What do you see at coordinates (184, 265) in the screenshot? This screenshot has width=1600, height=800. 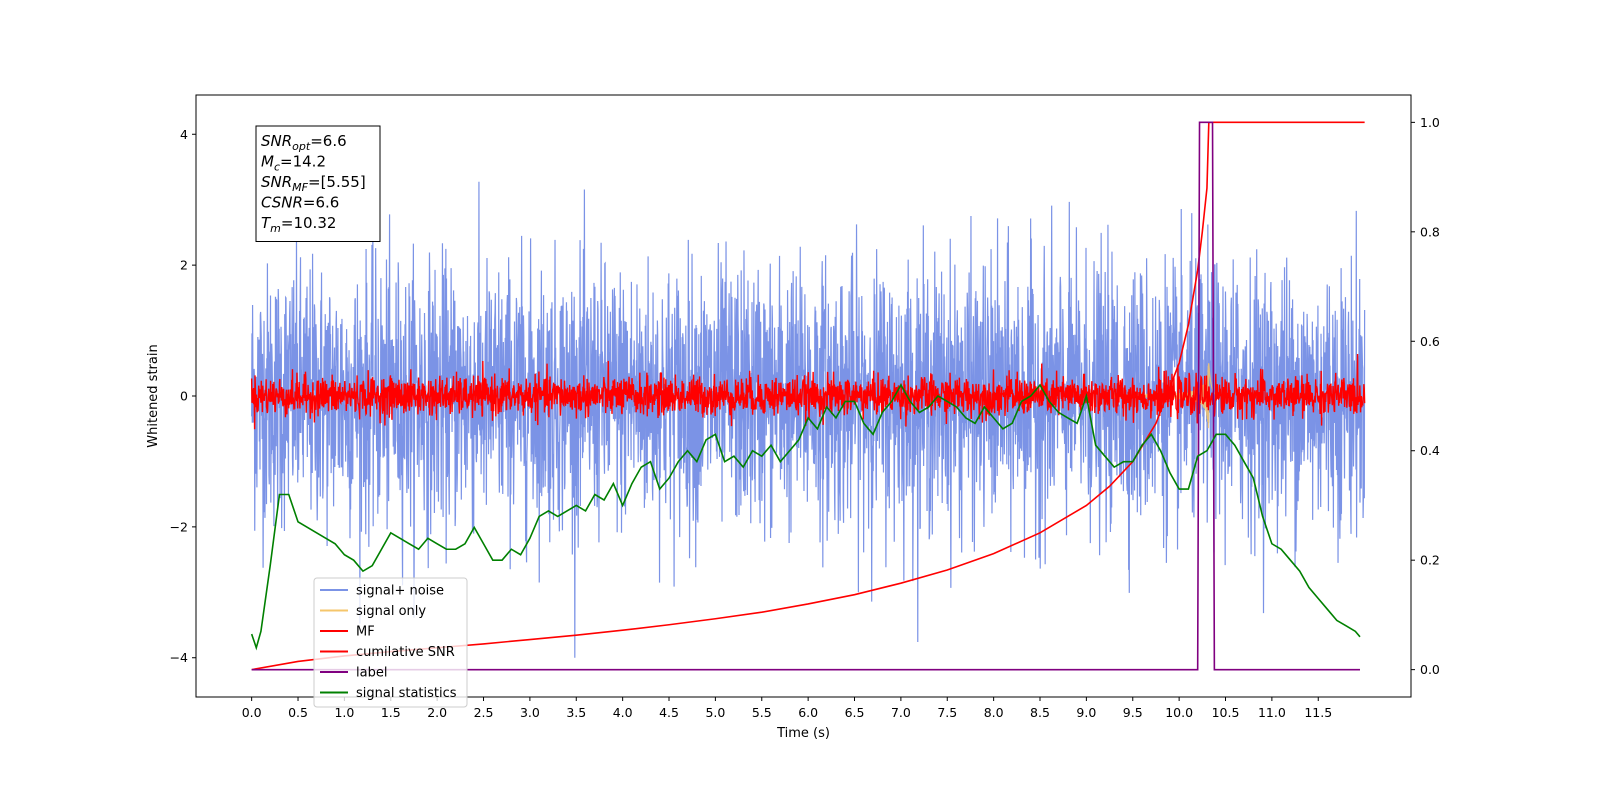 I see `y-tick-label: 2` at bounding box center [184, 265].